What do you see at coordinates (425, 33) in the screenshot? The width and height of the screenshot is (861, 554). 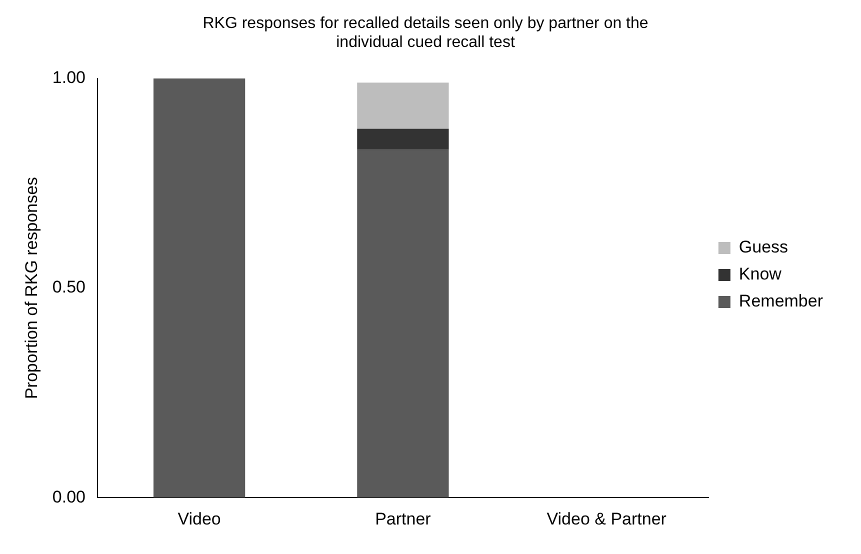 I see `chart-title: RKG responses for recalled details seen only by partner on the individual cued recall test` at bounding box center [425, 33].